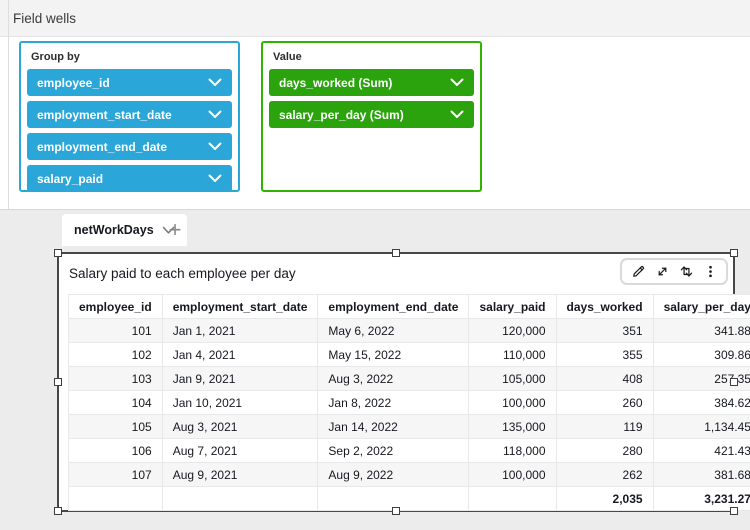 The width and height of the screenshot is (750, 530). I want to click on table-cell: 101, so click(115, 330).